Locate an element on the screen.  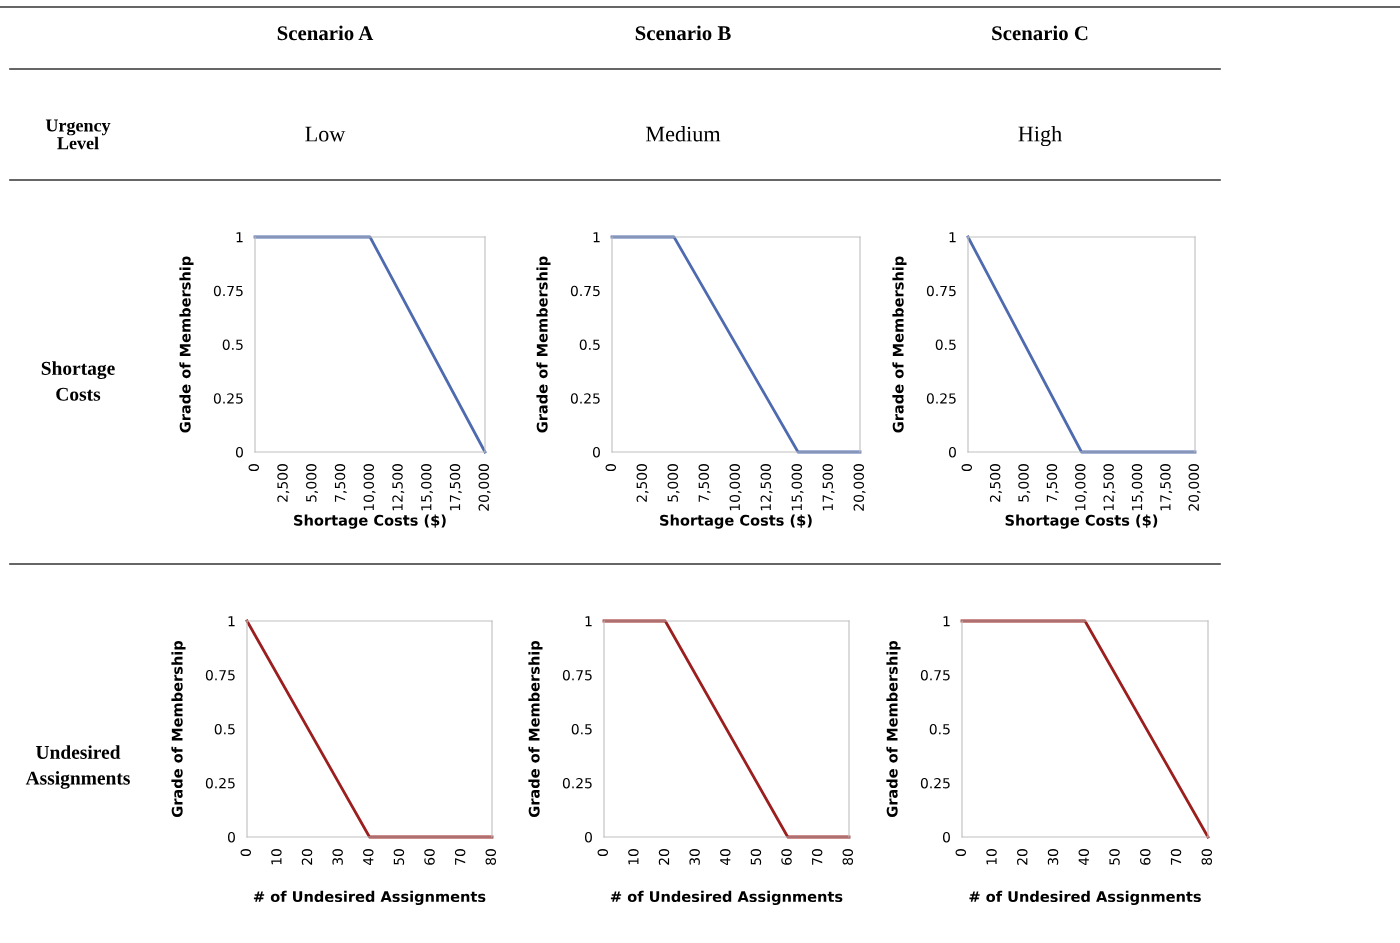
text: Scenario A is located at coordinates (325, 33).